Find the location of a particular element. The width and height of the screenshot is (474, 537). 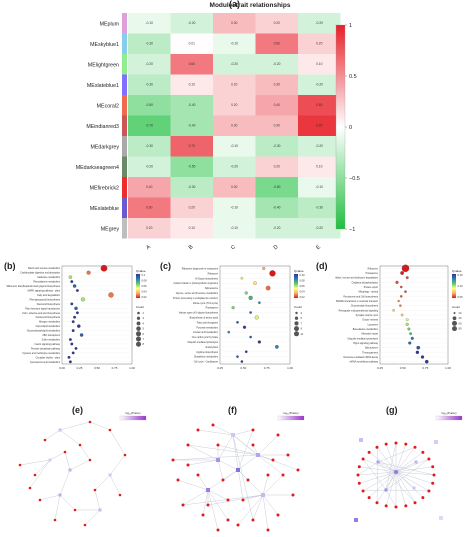

row-label: MEskyblue1 is located at coordinates (104, 45).